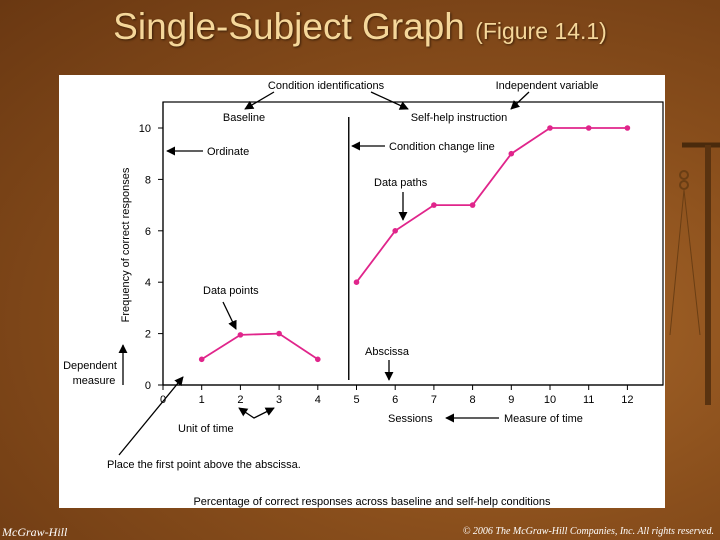  What do you see at coordinates (148, 335) in the screenshot?
I see `y-tick-label: 2` at bounding box center [148, 335].